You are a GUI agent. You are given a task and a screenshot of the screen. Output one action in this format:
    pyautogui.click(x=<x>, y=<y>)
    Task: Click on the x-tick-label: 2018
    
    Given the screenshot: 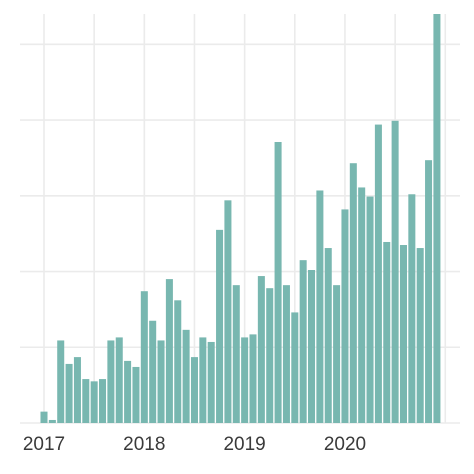 What is the action you would take?
    pyautogui.click(x=144, y=444)
    